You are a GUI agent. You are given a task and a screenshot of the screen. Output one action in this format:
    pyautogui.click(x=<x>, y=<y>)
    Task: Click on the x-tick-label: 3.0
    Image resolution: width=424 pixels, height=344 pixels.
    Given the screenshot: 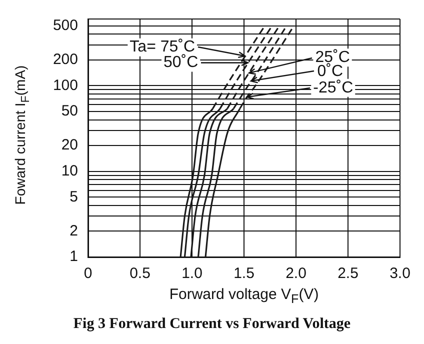 What is the action you would take?
    pyautogui.click(x=400, y=273)
    